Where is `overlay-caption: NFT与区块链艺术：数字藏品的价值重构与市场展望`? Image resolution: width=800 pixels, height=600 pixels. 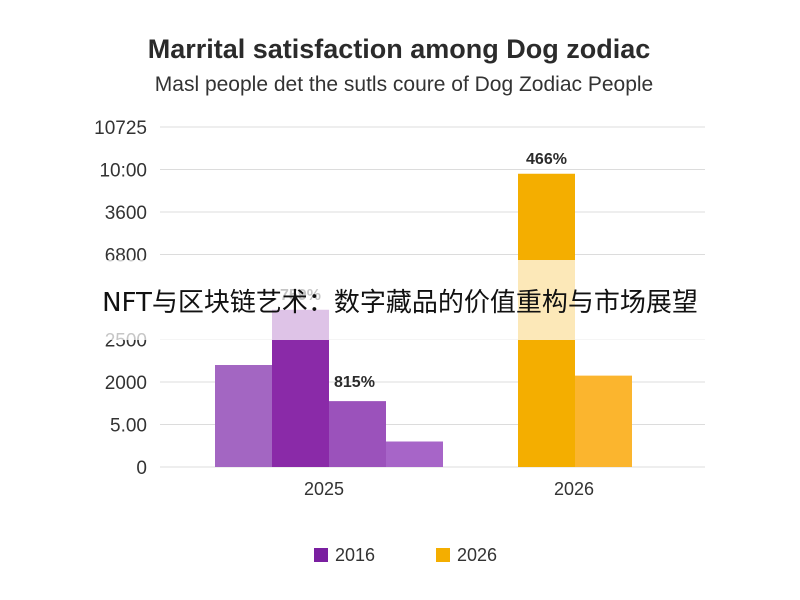
overlay-caption: NFT与区块链艺术：数字藏品的价值重构与市场展望 is located at coordinates (400, 302).